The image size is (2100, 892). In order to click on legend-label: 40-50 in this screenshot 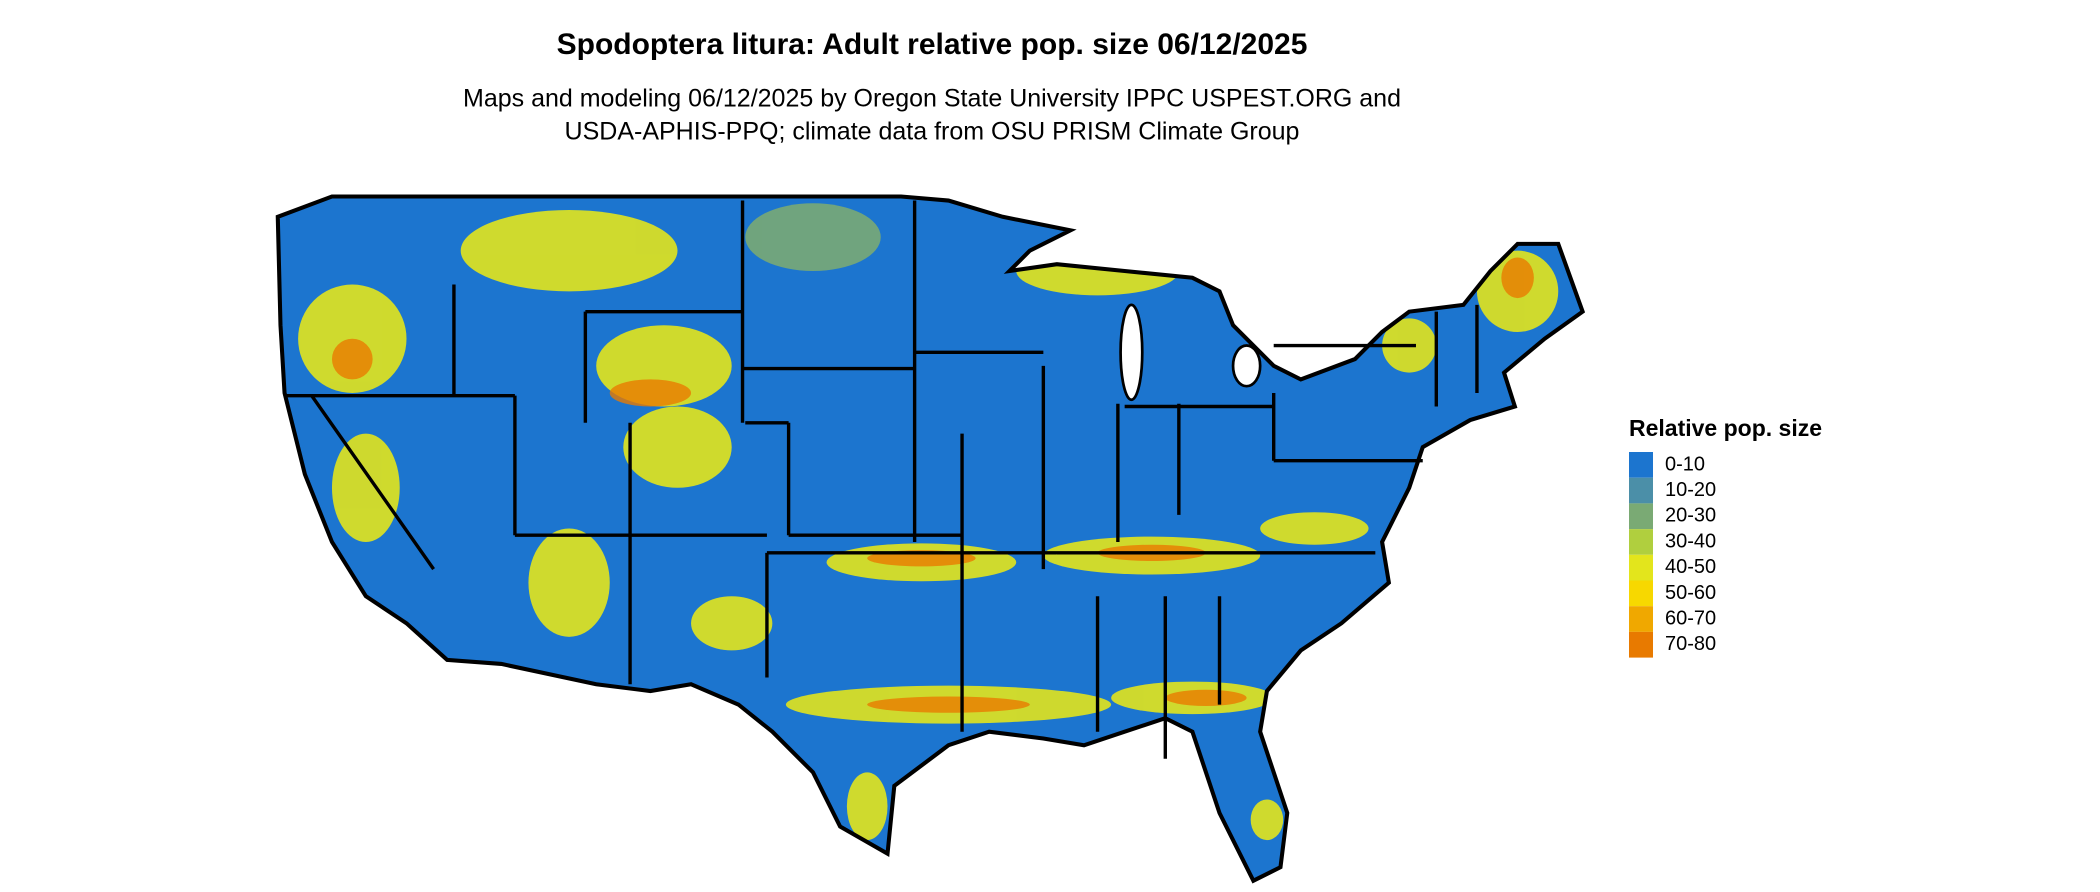, I will do `click(1690, 567)`.